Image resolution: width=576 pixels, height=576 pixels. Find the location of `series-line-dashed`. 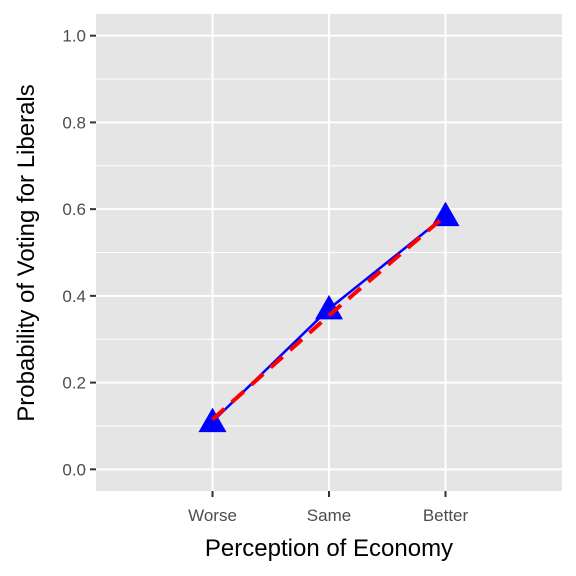

series-line-dashed is located at coordinates (329, 317).